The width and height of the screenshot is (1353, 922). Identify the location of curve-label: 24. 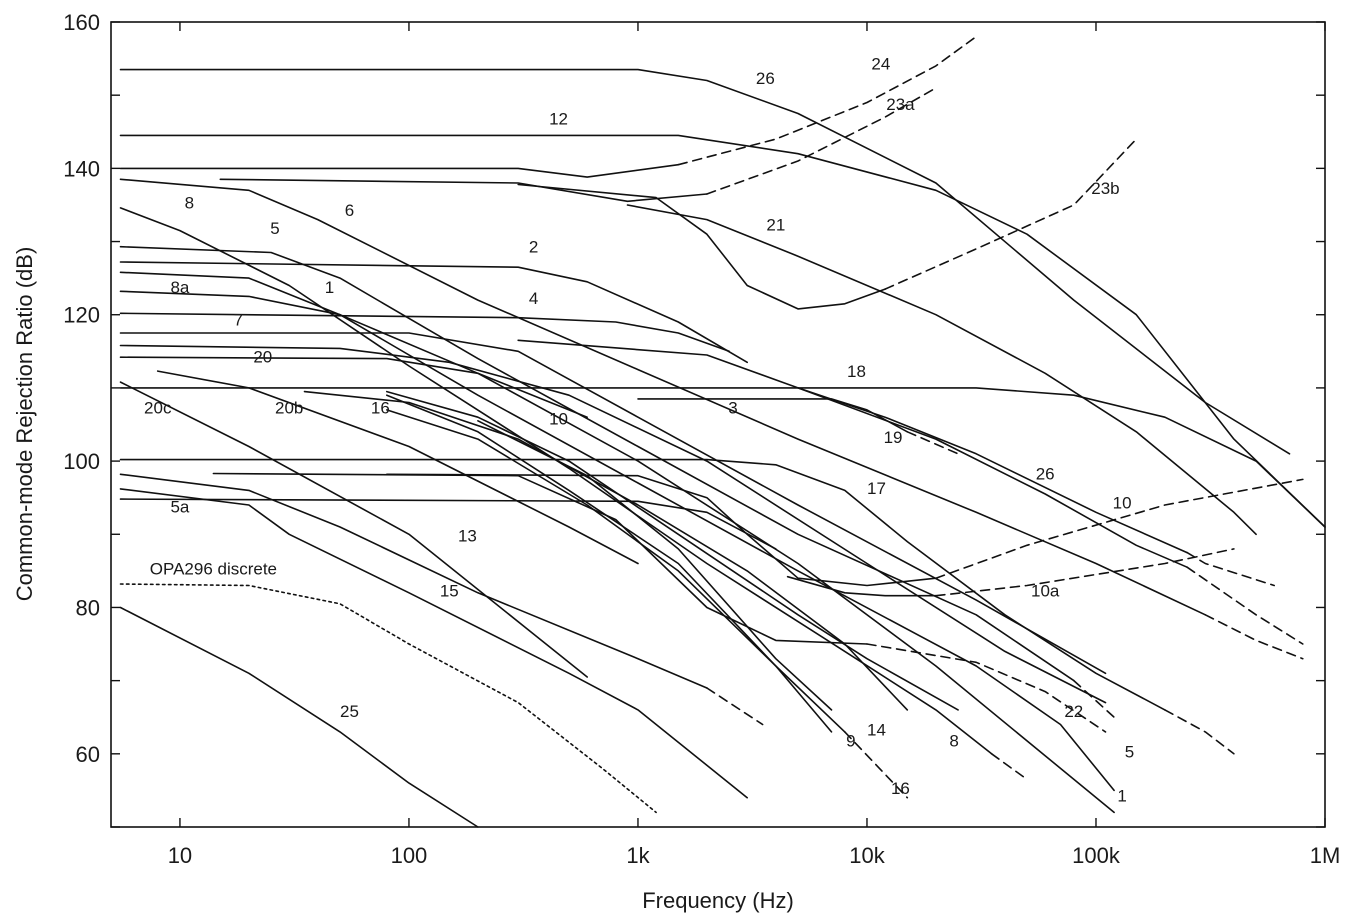
(880, 64).